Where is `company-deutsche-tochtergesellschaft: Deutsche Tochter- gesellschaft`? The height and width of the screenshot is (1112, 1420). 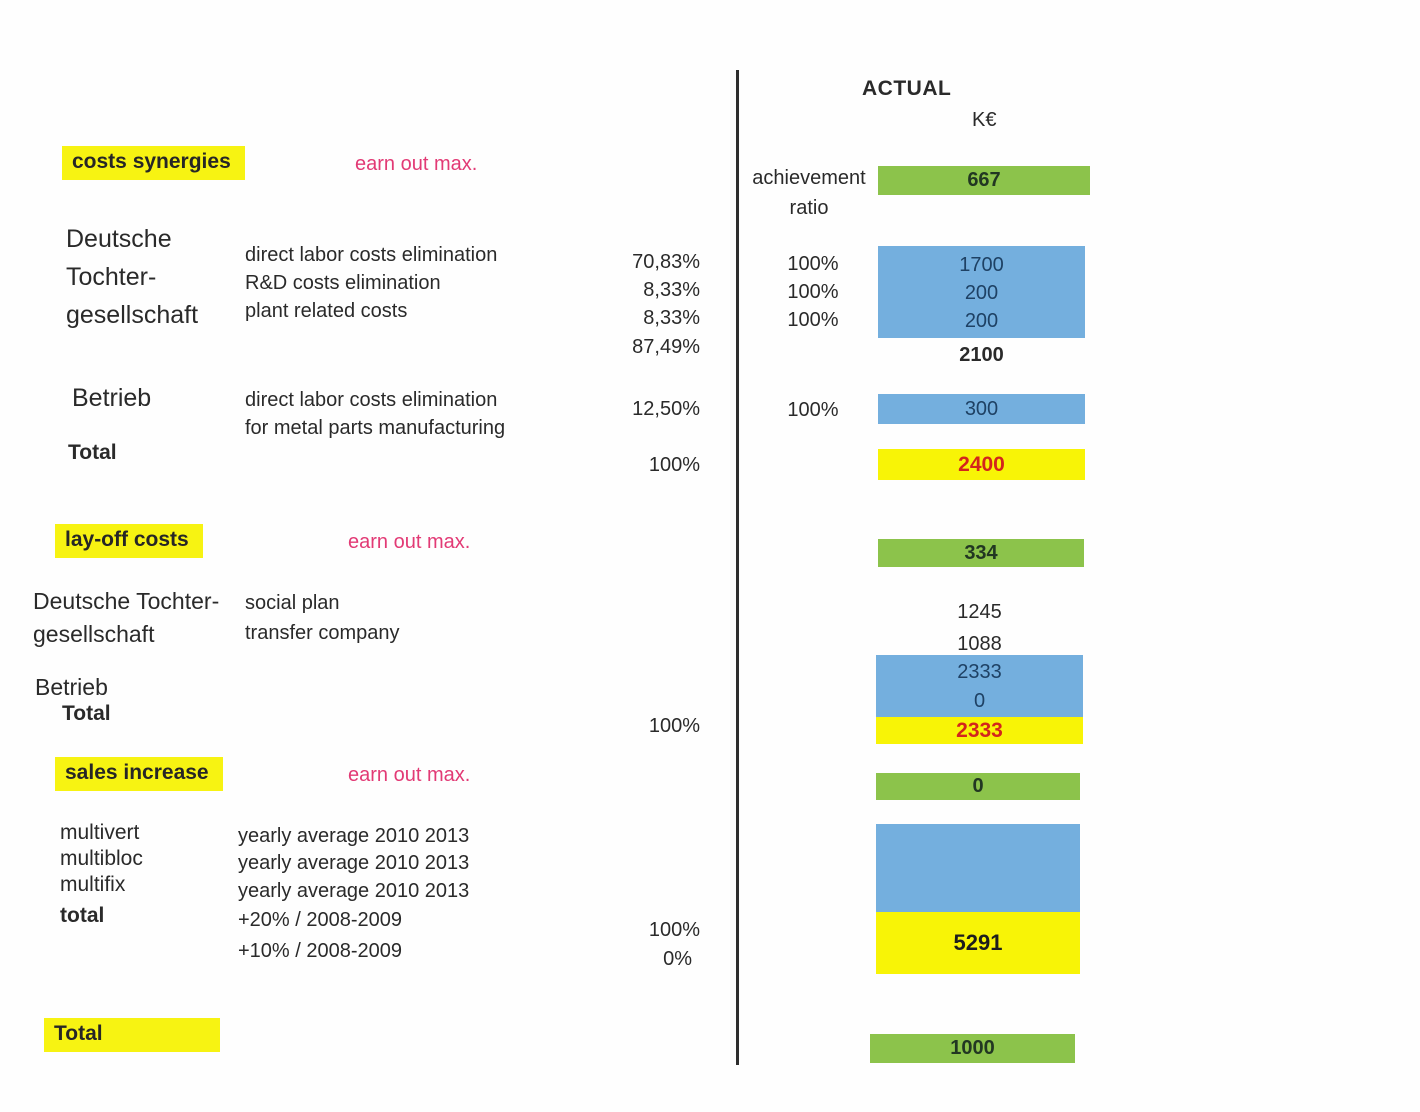
company-deutsche-tochtergesellschaft: Deutsche Tochter- gesellschaft is located at coordinates (132, 277).